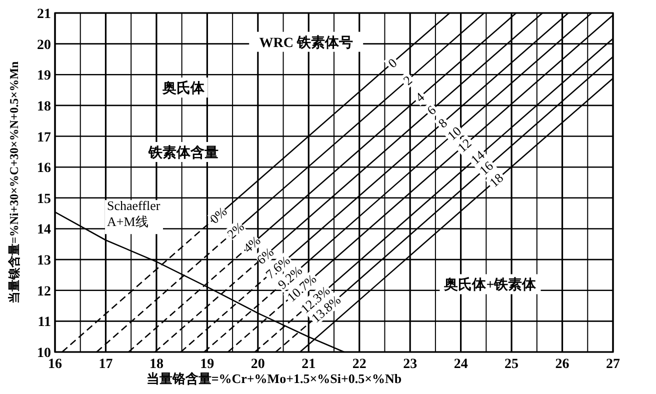 This screenshot has height=394, width=656. I want to click on series-label: Schaeffler A+M线, so click(134, 214).